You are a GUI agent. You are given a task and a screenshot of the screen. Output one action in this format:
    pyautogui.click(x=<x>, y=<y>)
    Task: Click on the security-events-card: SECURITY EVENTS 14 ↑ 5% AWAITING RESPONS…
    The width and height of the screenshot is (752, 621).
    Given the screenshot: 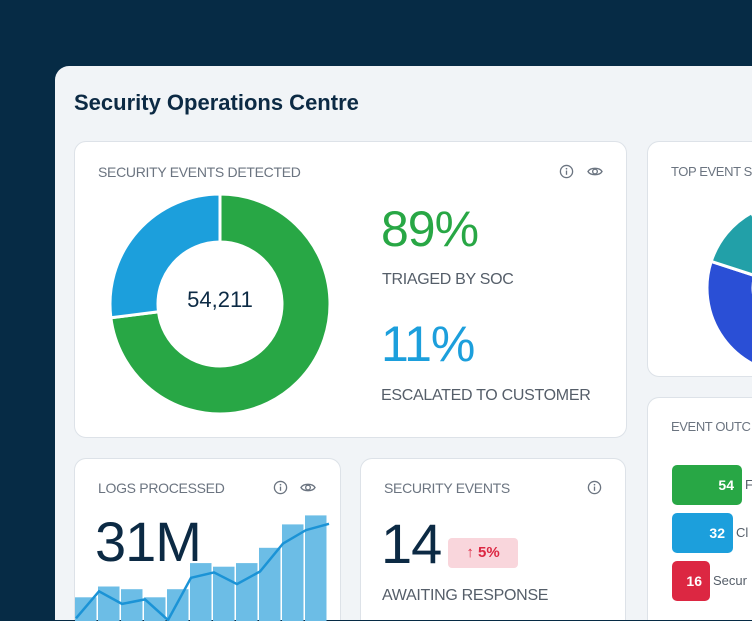 What is the action you would take?
    pyautogui.click(x=493, y=539)
    